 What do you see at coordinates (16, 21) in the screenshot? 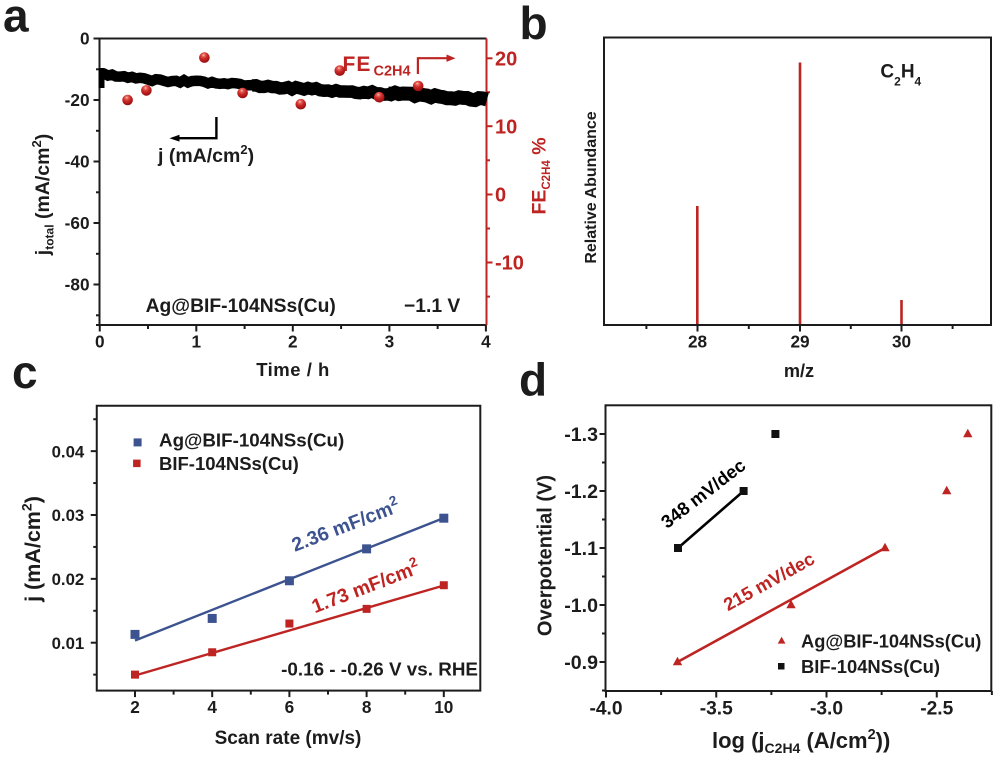
I see `svg-text: a` at bounding box center [16, 21].